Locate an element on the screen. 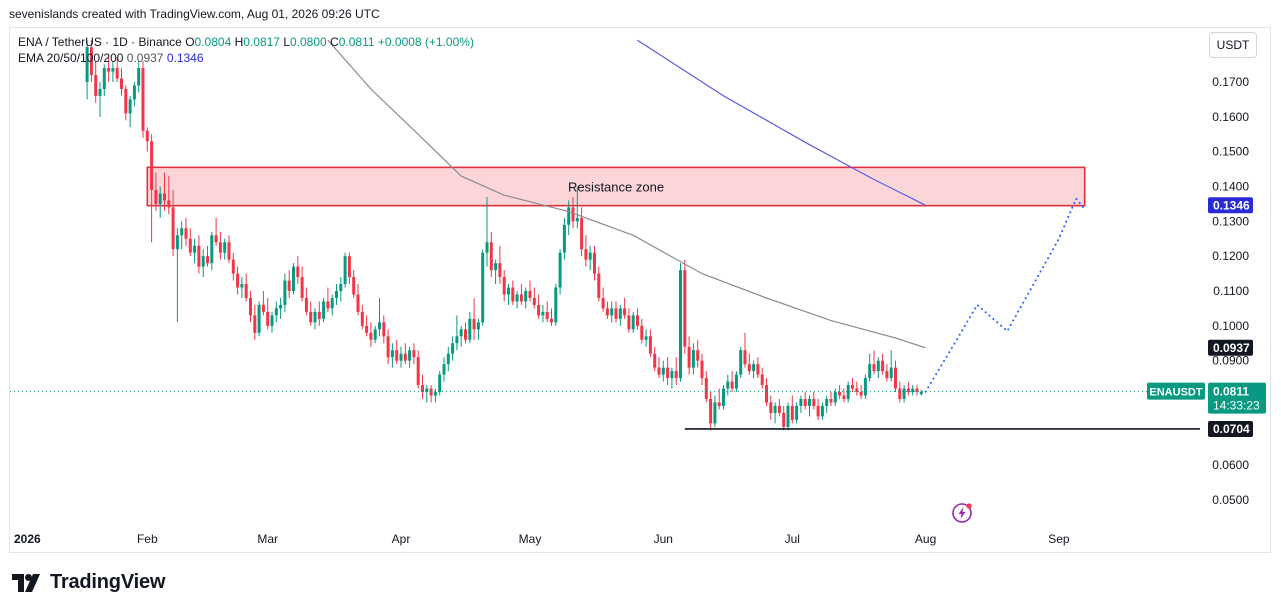  symbol-name: ENA / TetherUS · 1D · Binance is located at coordinates (100, 42).